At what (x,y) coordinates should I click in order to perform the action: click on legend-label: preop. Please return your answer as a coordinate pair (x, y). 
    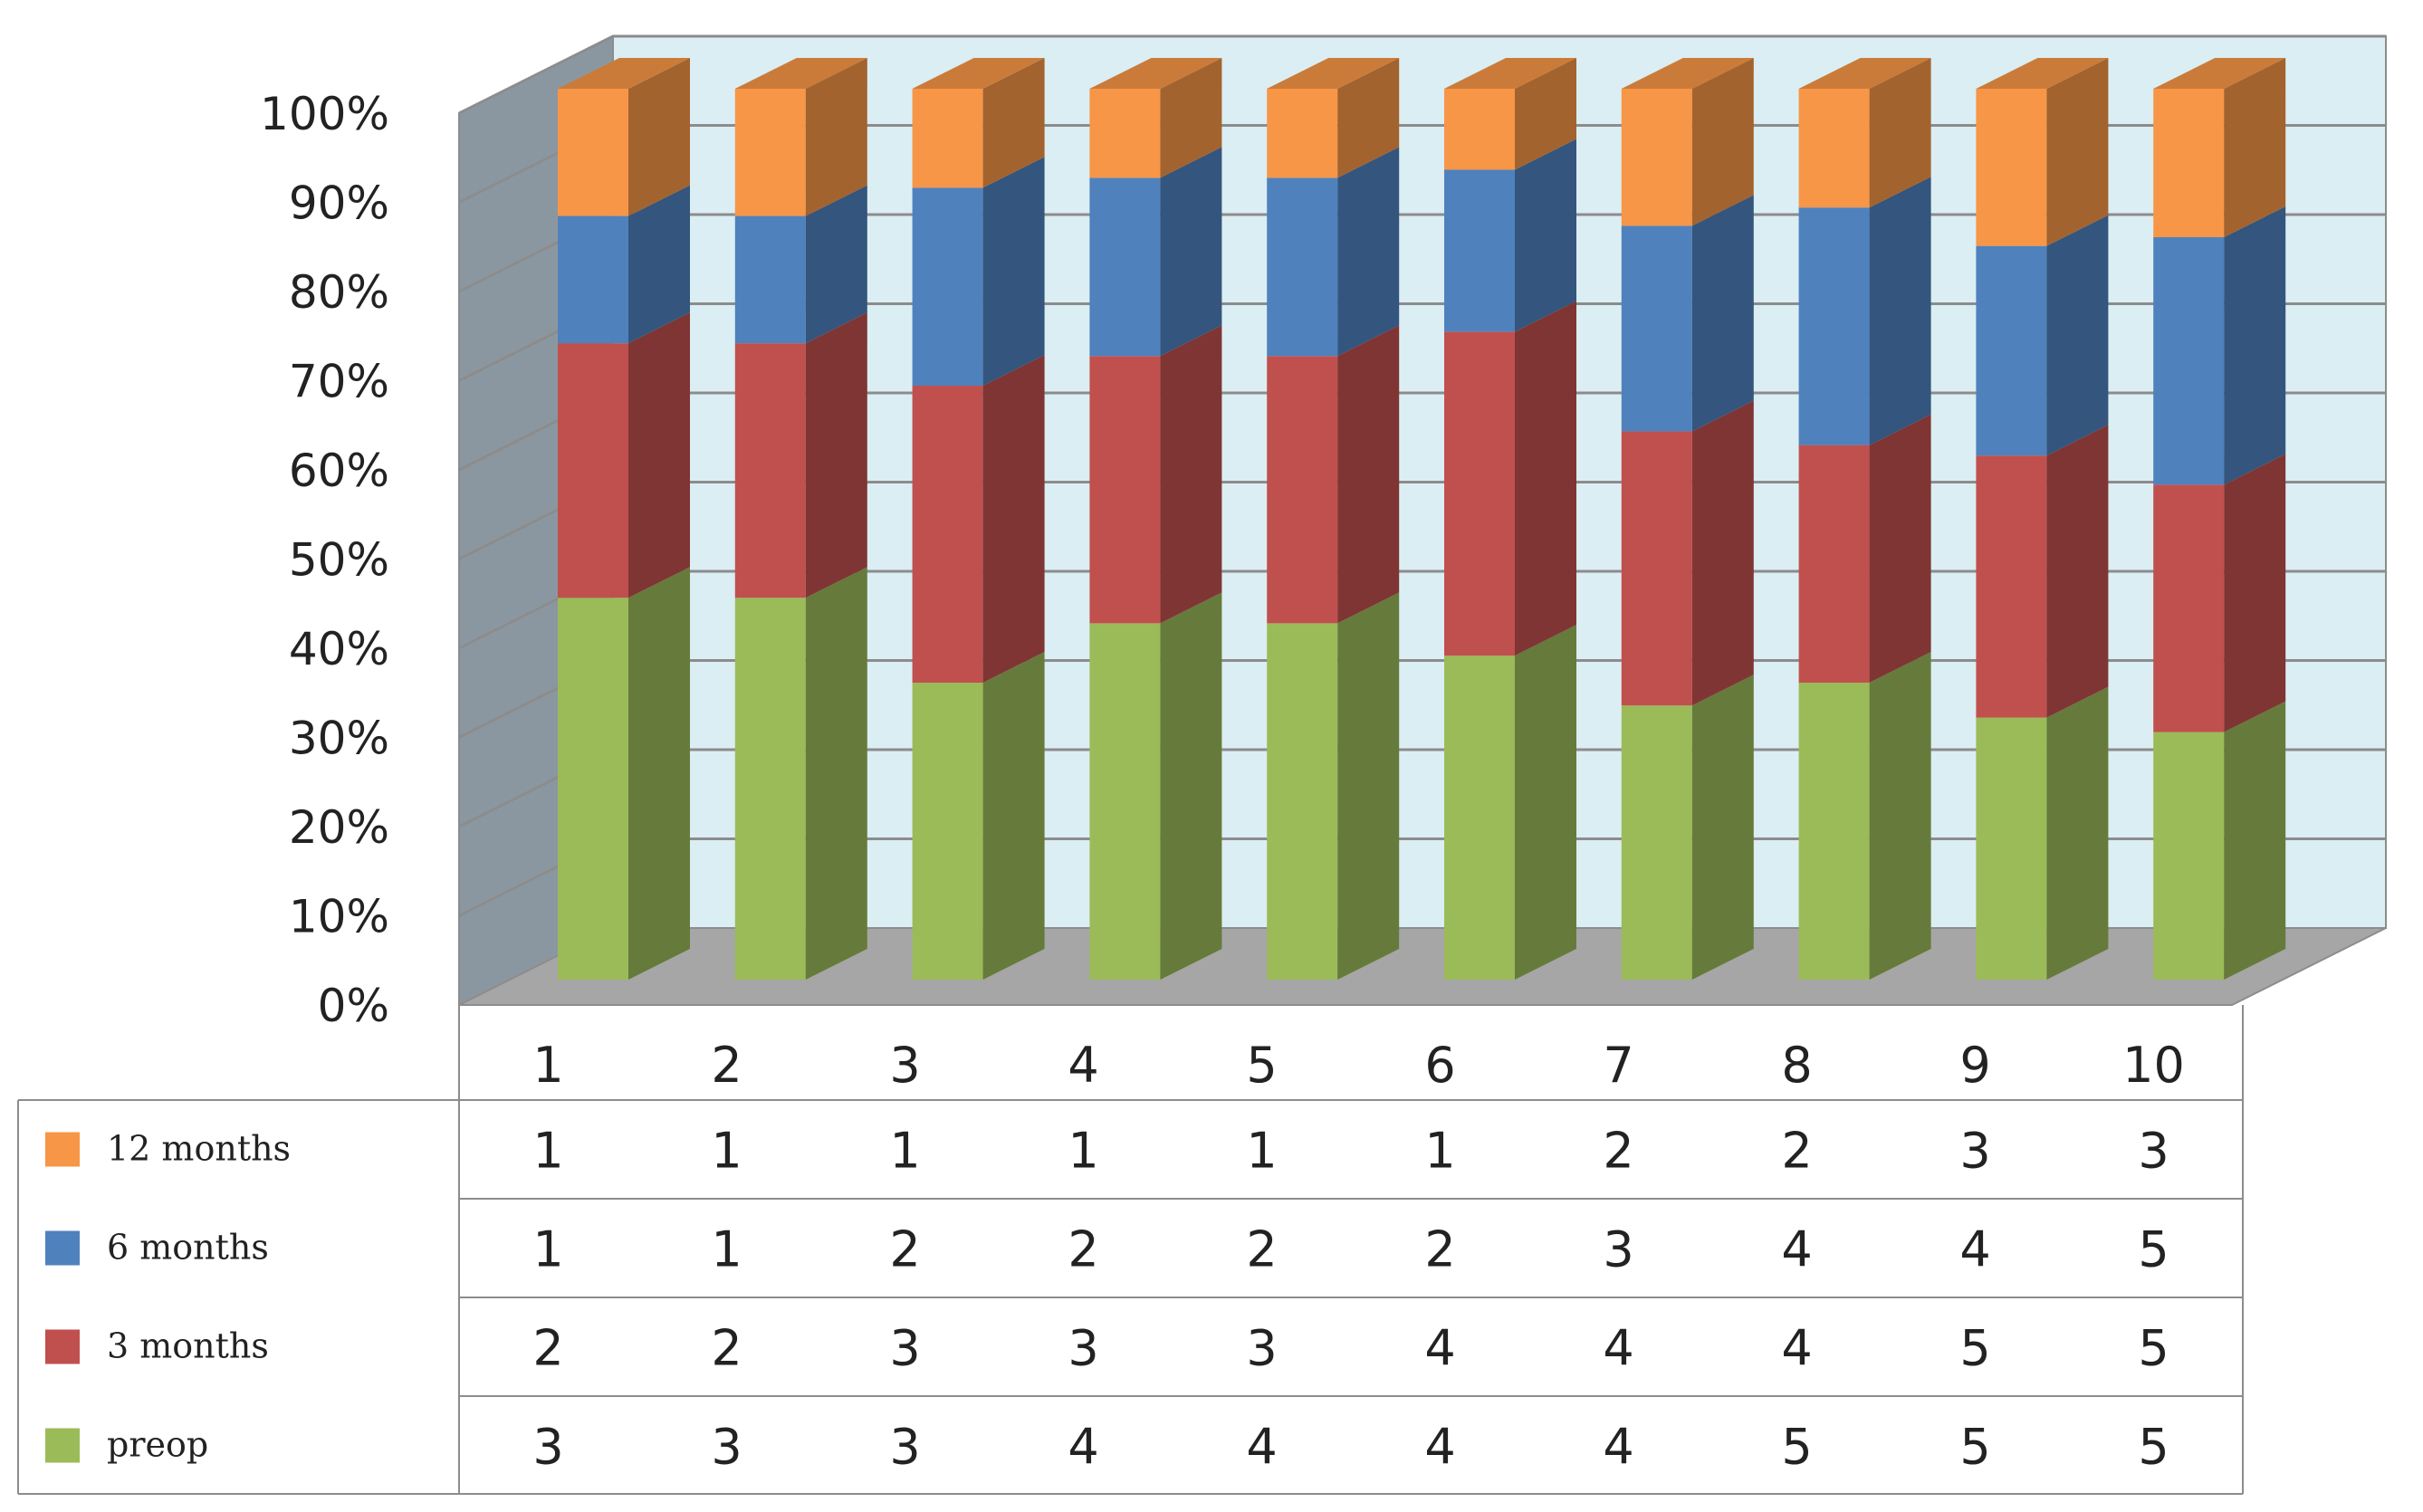
    Looking at the image, I should click on (157, 1445).